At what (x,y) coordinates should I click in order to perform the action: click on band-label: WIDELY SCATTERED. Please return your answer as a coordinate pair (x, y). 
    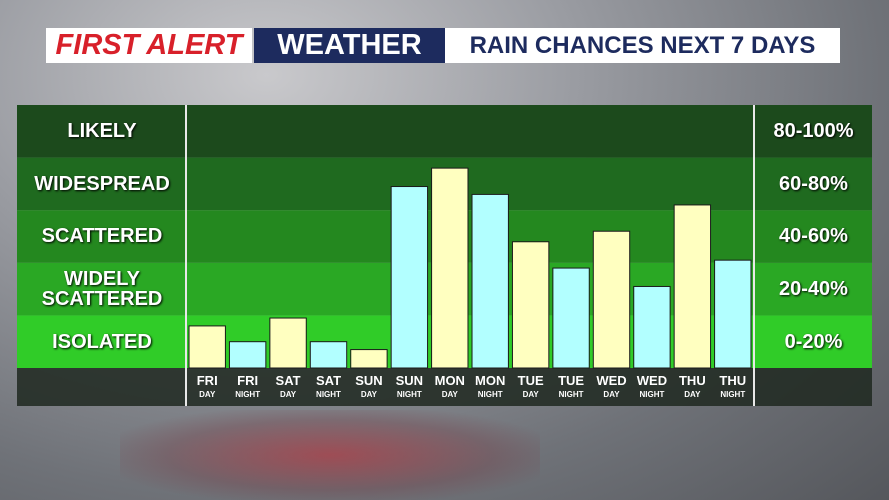
    Looking at the image, I should click on (102, 289).